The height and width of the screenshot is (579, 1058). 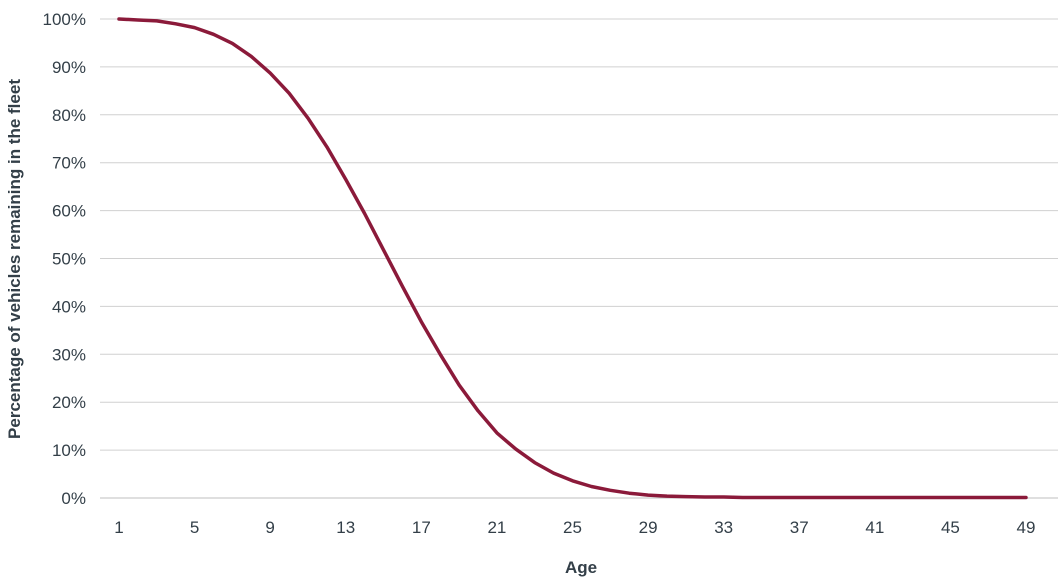 I want to click on x-tick-label: 45, so click(x=950, y=527).